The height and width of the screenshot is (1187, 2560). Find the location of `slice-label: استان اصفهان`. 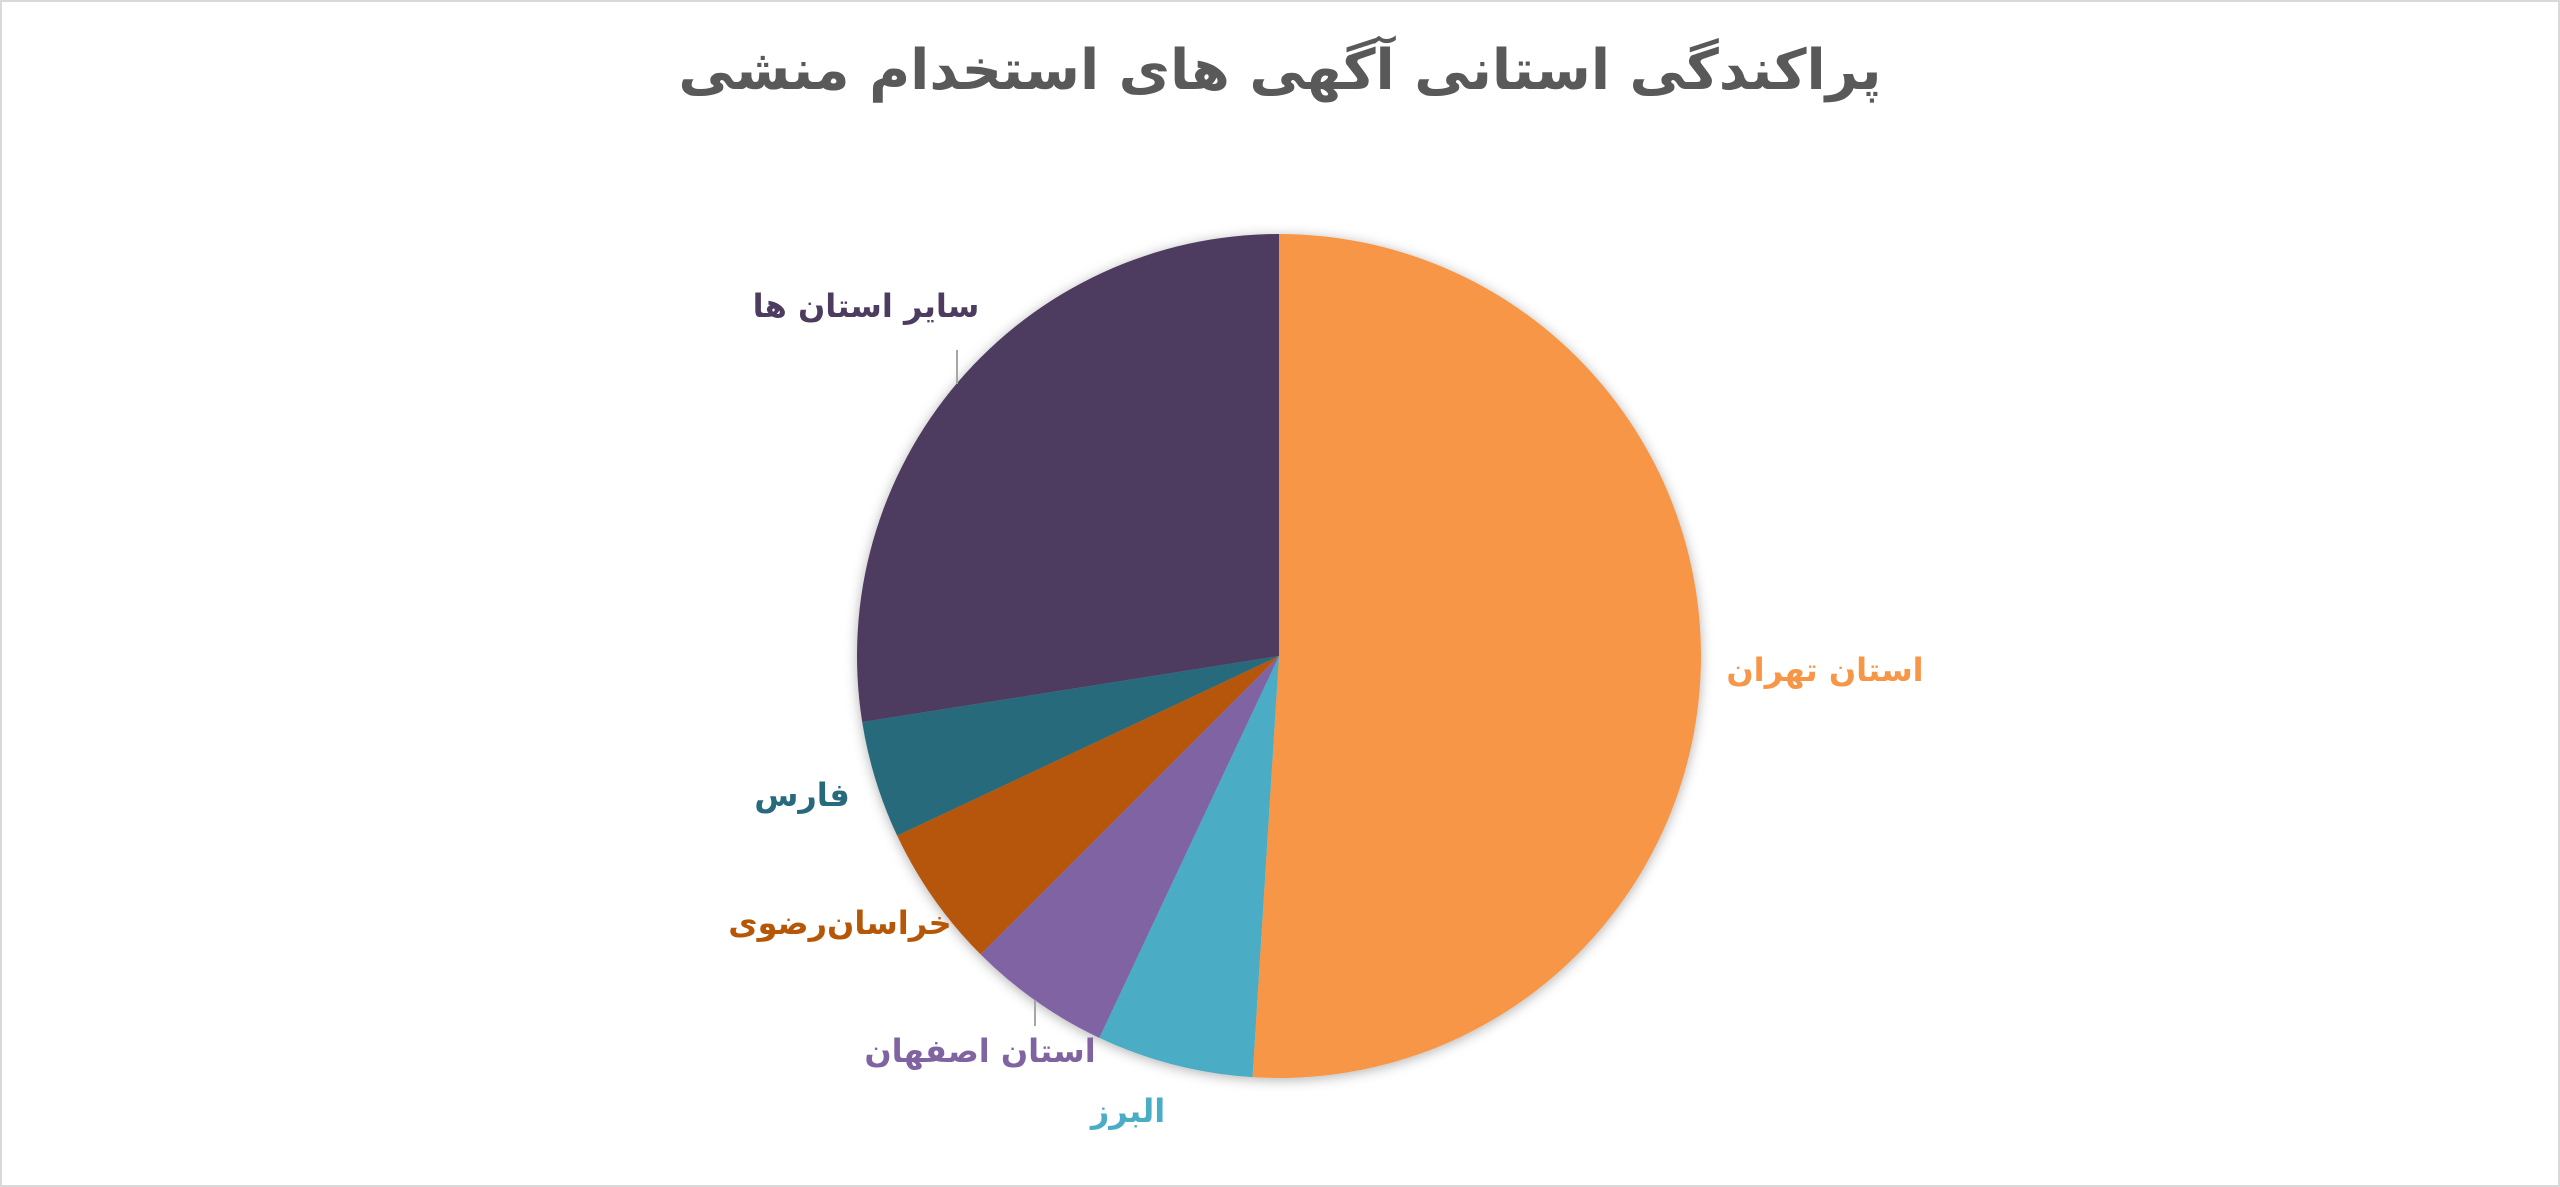

slice-label: استان اصفهان is located at coordinates (979, 1051).